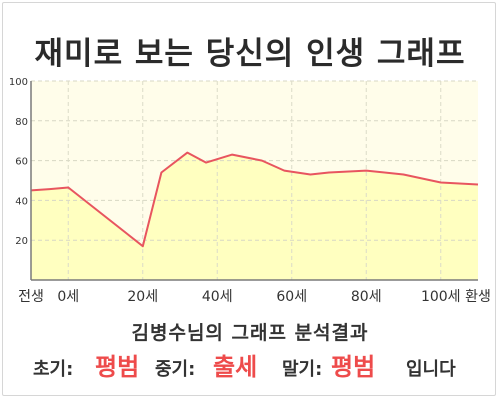  I want to click on x-tick-label: 전생, so click(31, 297).